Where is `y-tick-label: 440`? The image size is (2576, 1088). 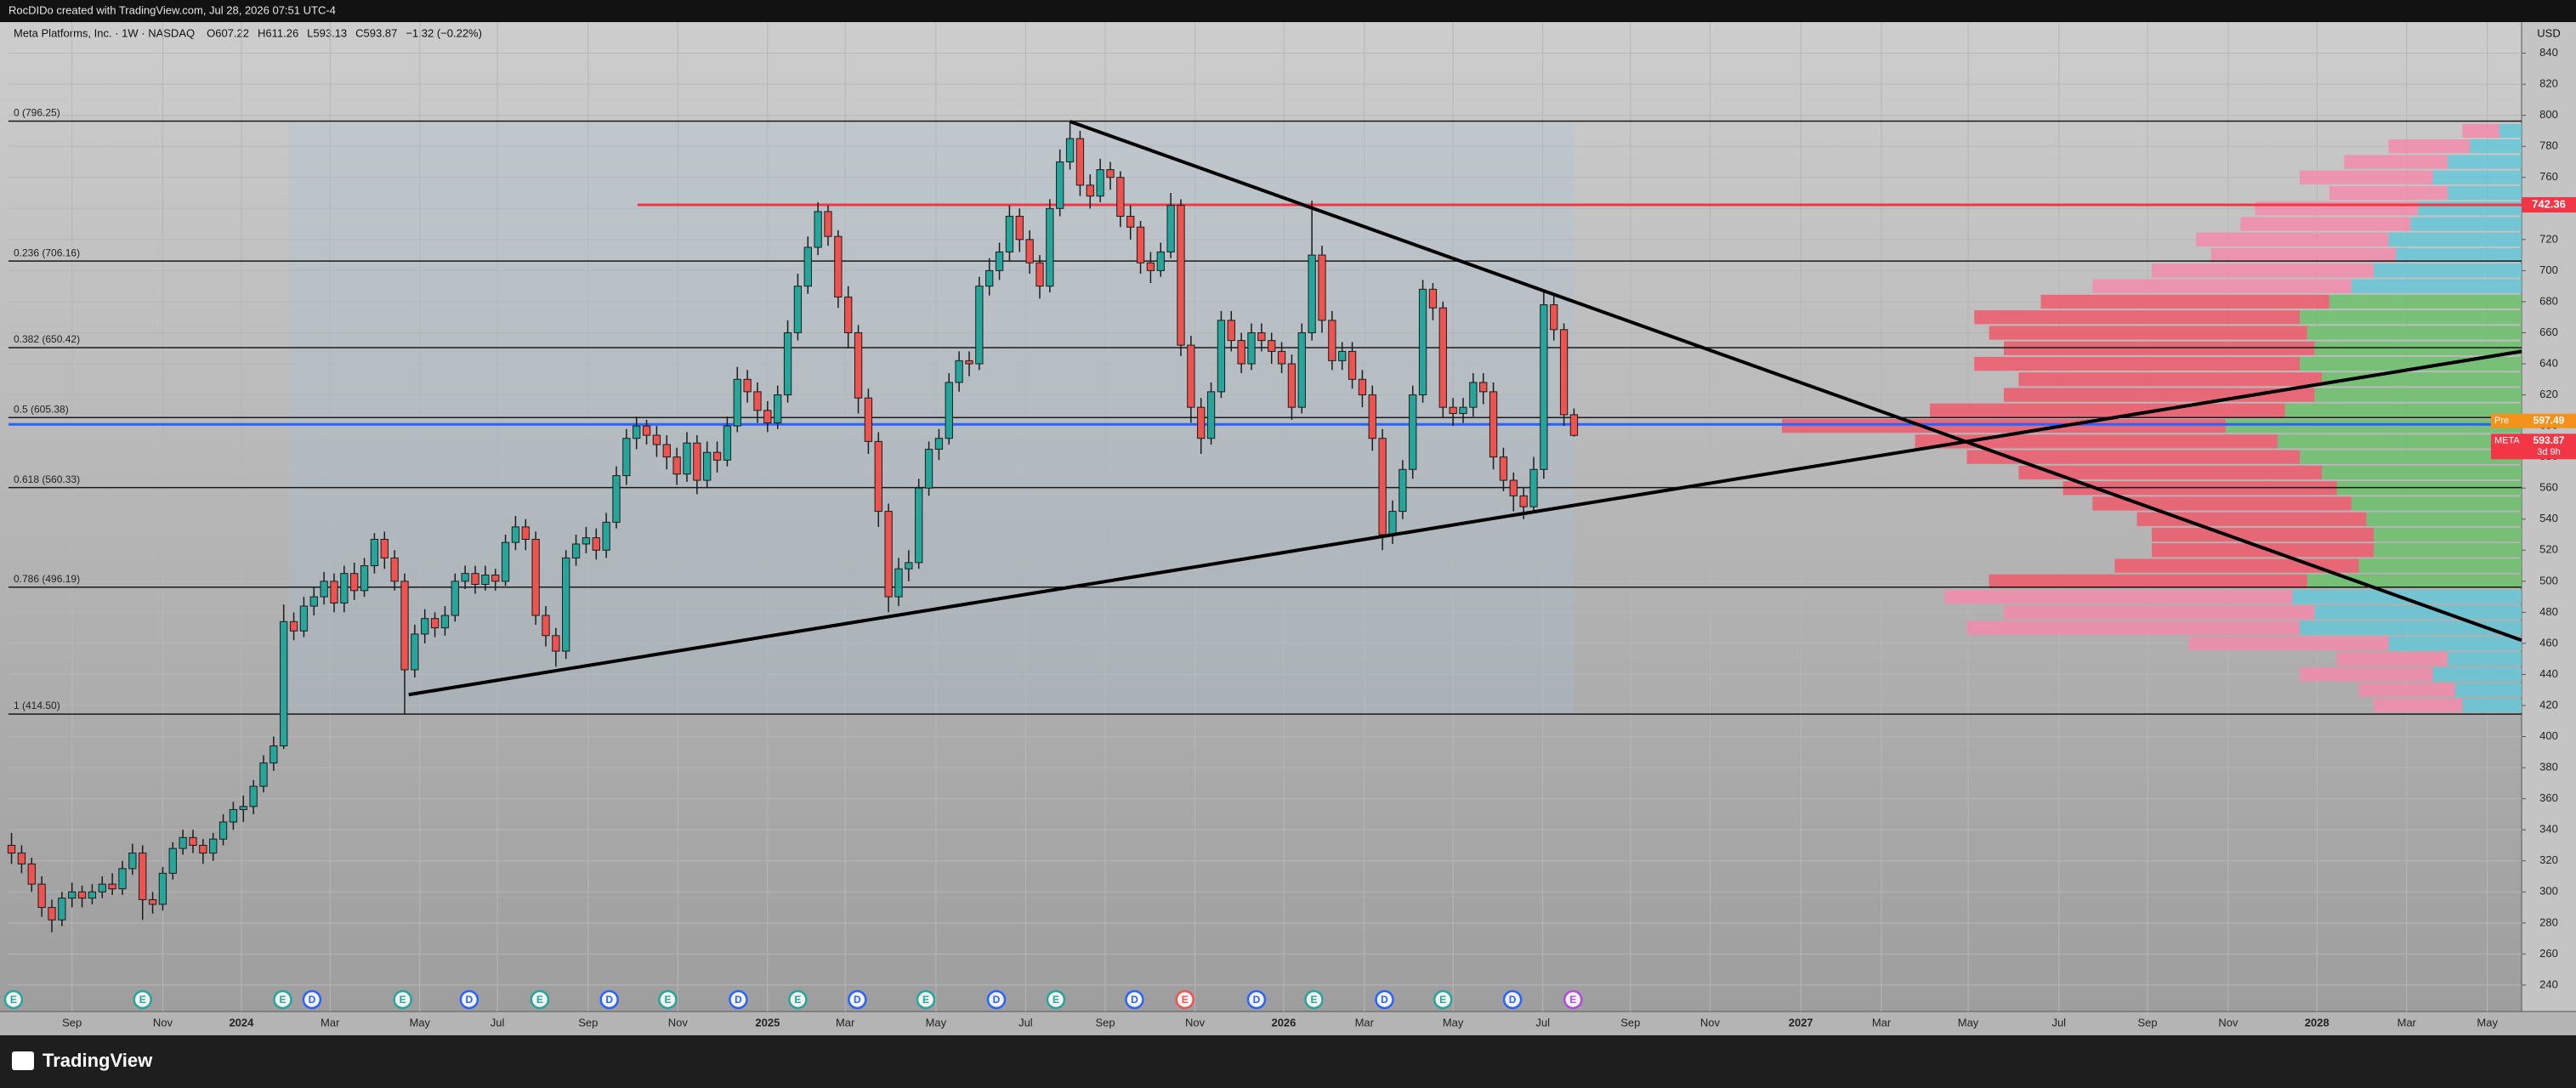
y-tick-label: 440 is located at coordinates (2549, 673).